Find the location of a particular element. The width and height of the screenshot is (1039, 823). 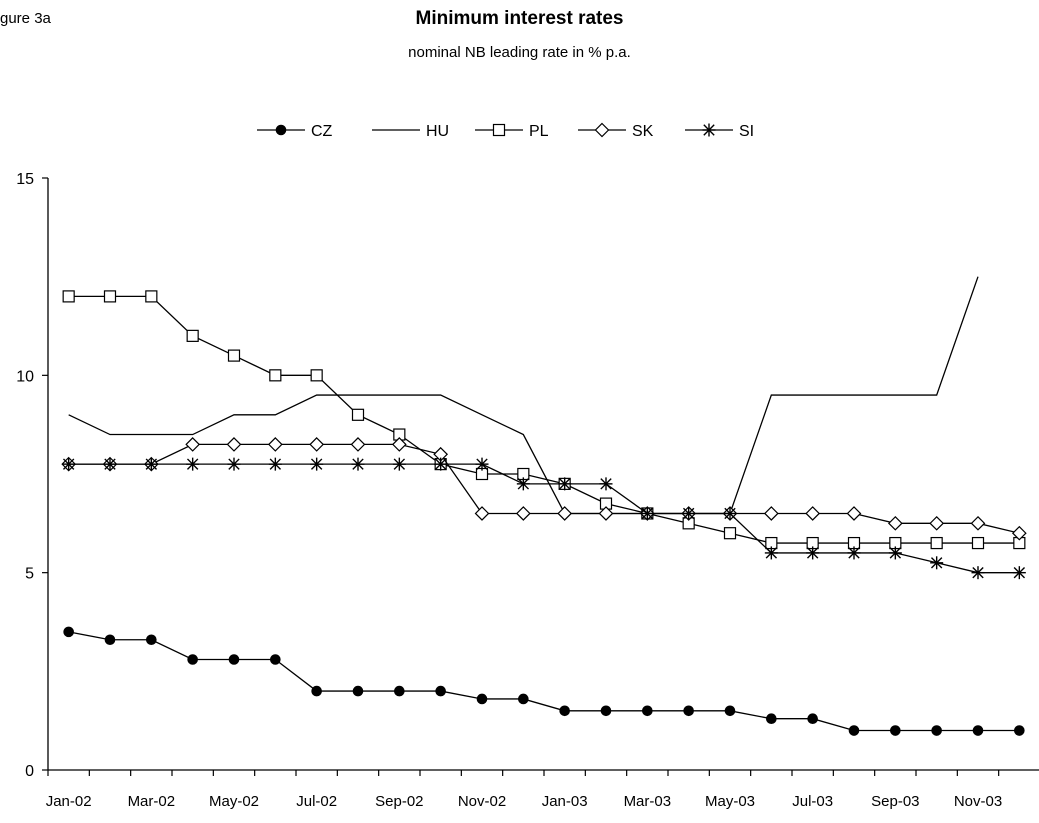

y-tick-label: 0 is located at coordinates (29, 771).